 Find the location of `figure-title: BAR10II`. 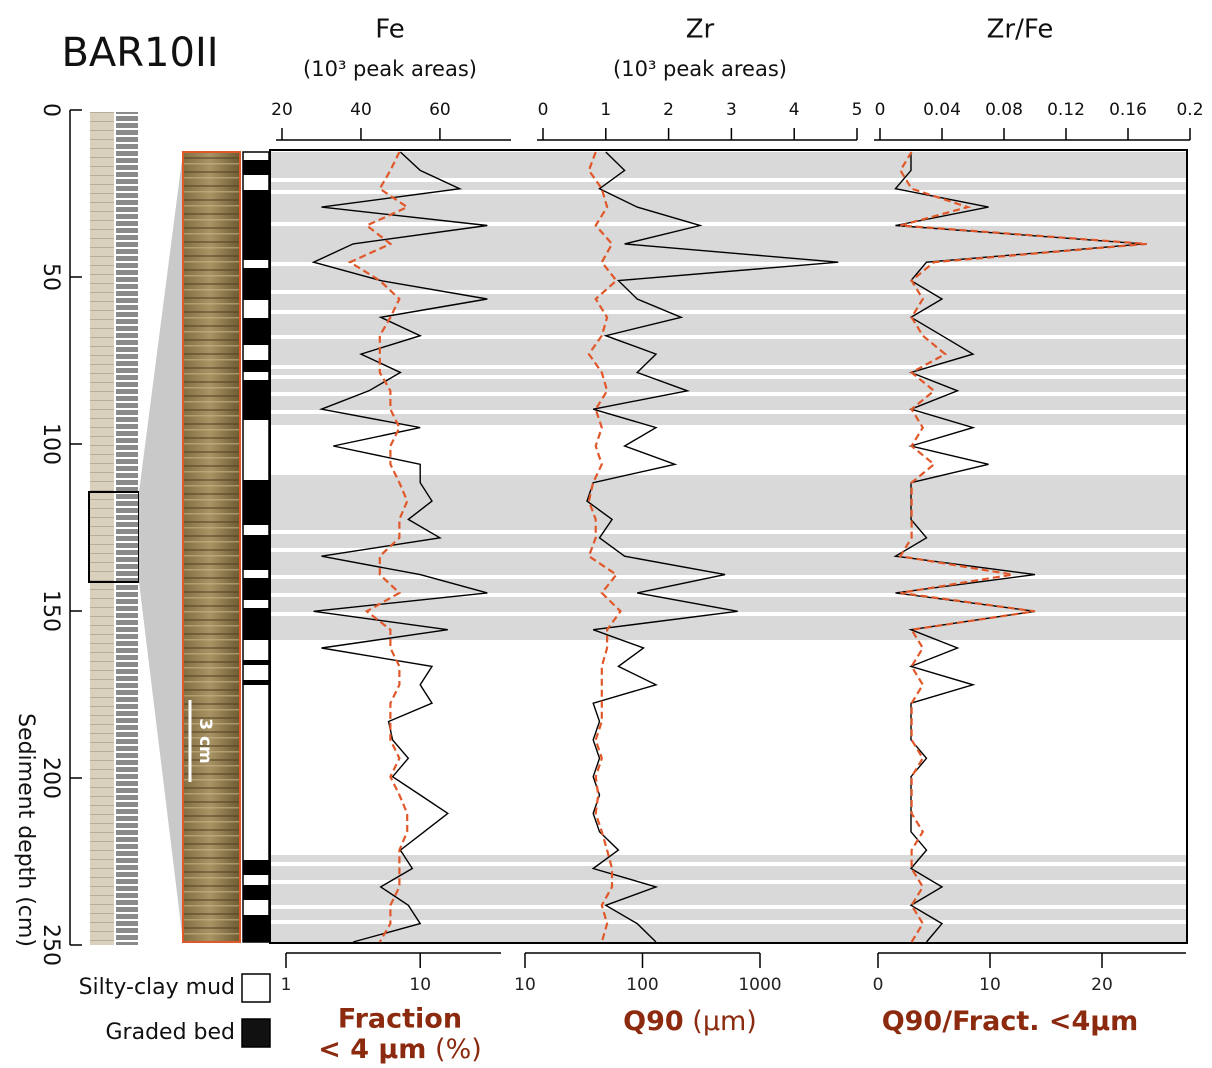

figure-title: BAR10II is located at coordinates (139, 53).